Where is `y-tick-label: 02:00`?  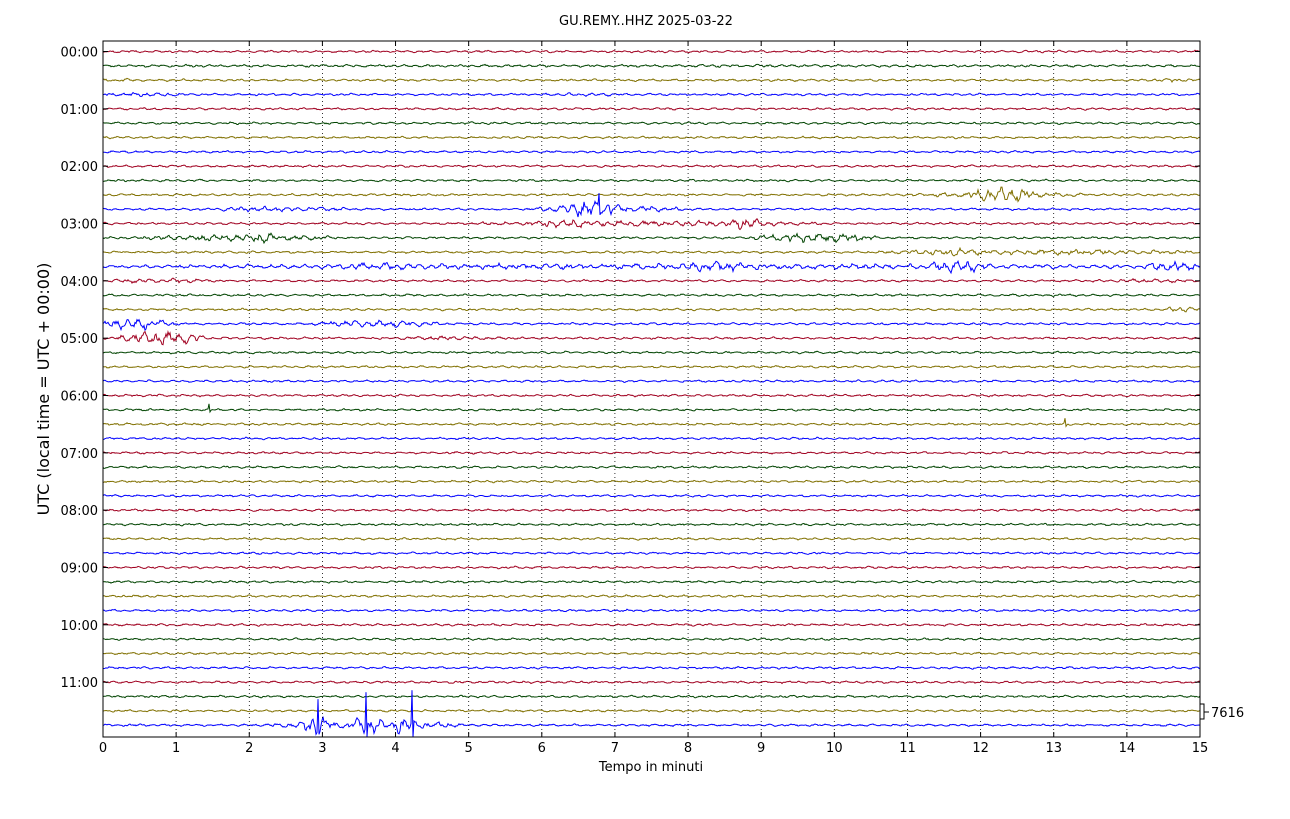 y-tick-label: 02:00 is located at coordinates (79, 167).